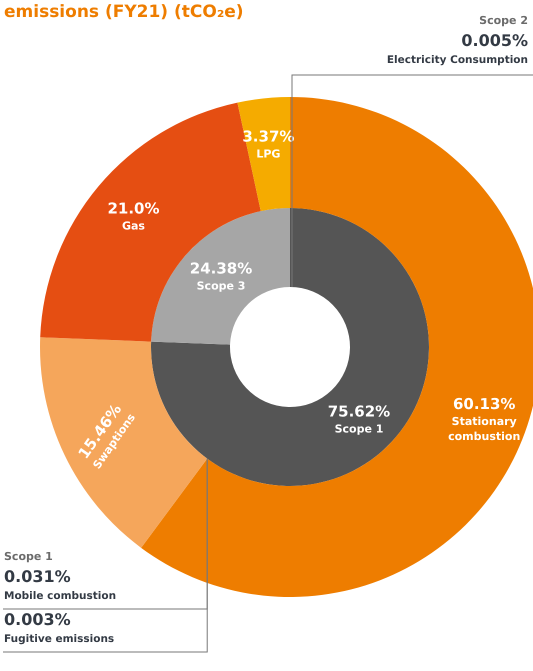  I want to click on text: Scope 2, so click(503, 20).